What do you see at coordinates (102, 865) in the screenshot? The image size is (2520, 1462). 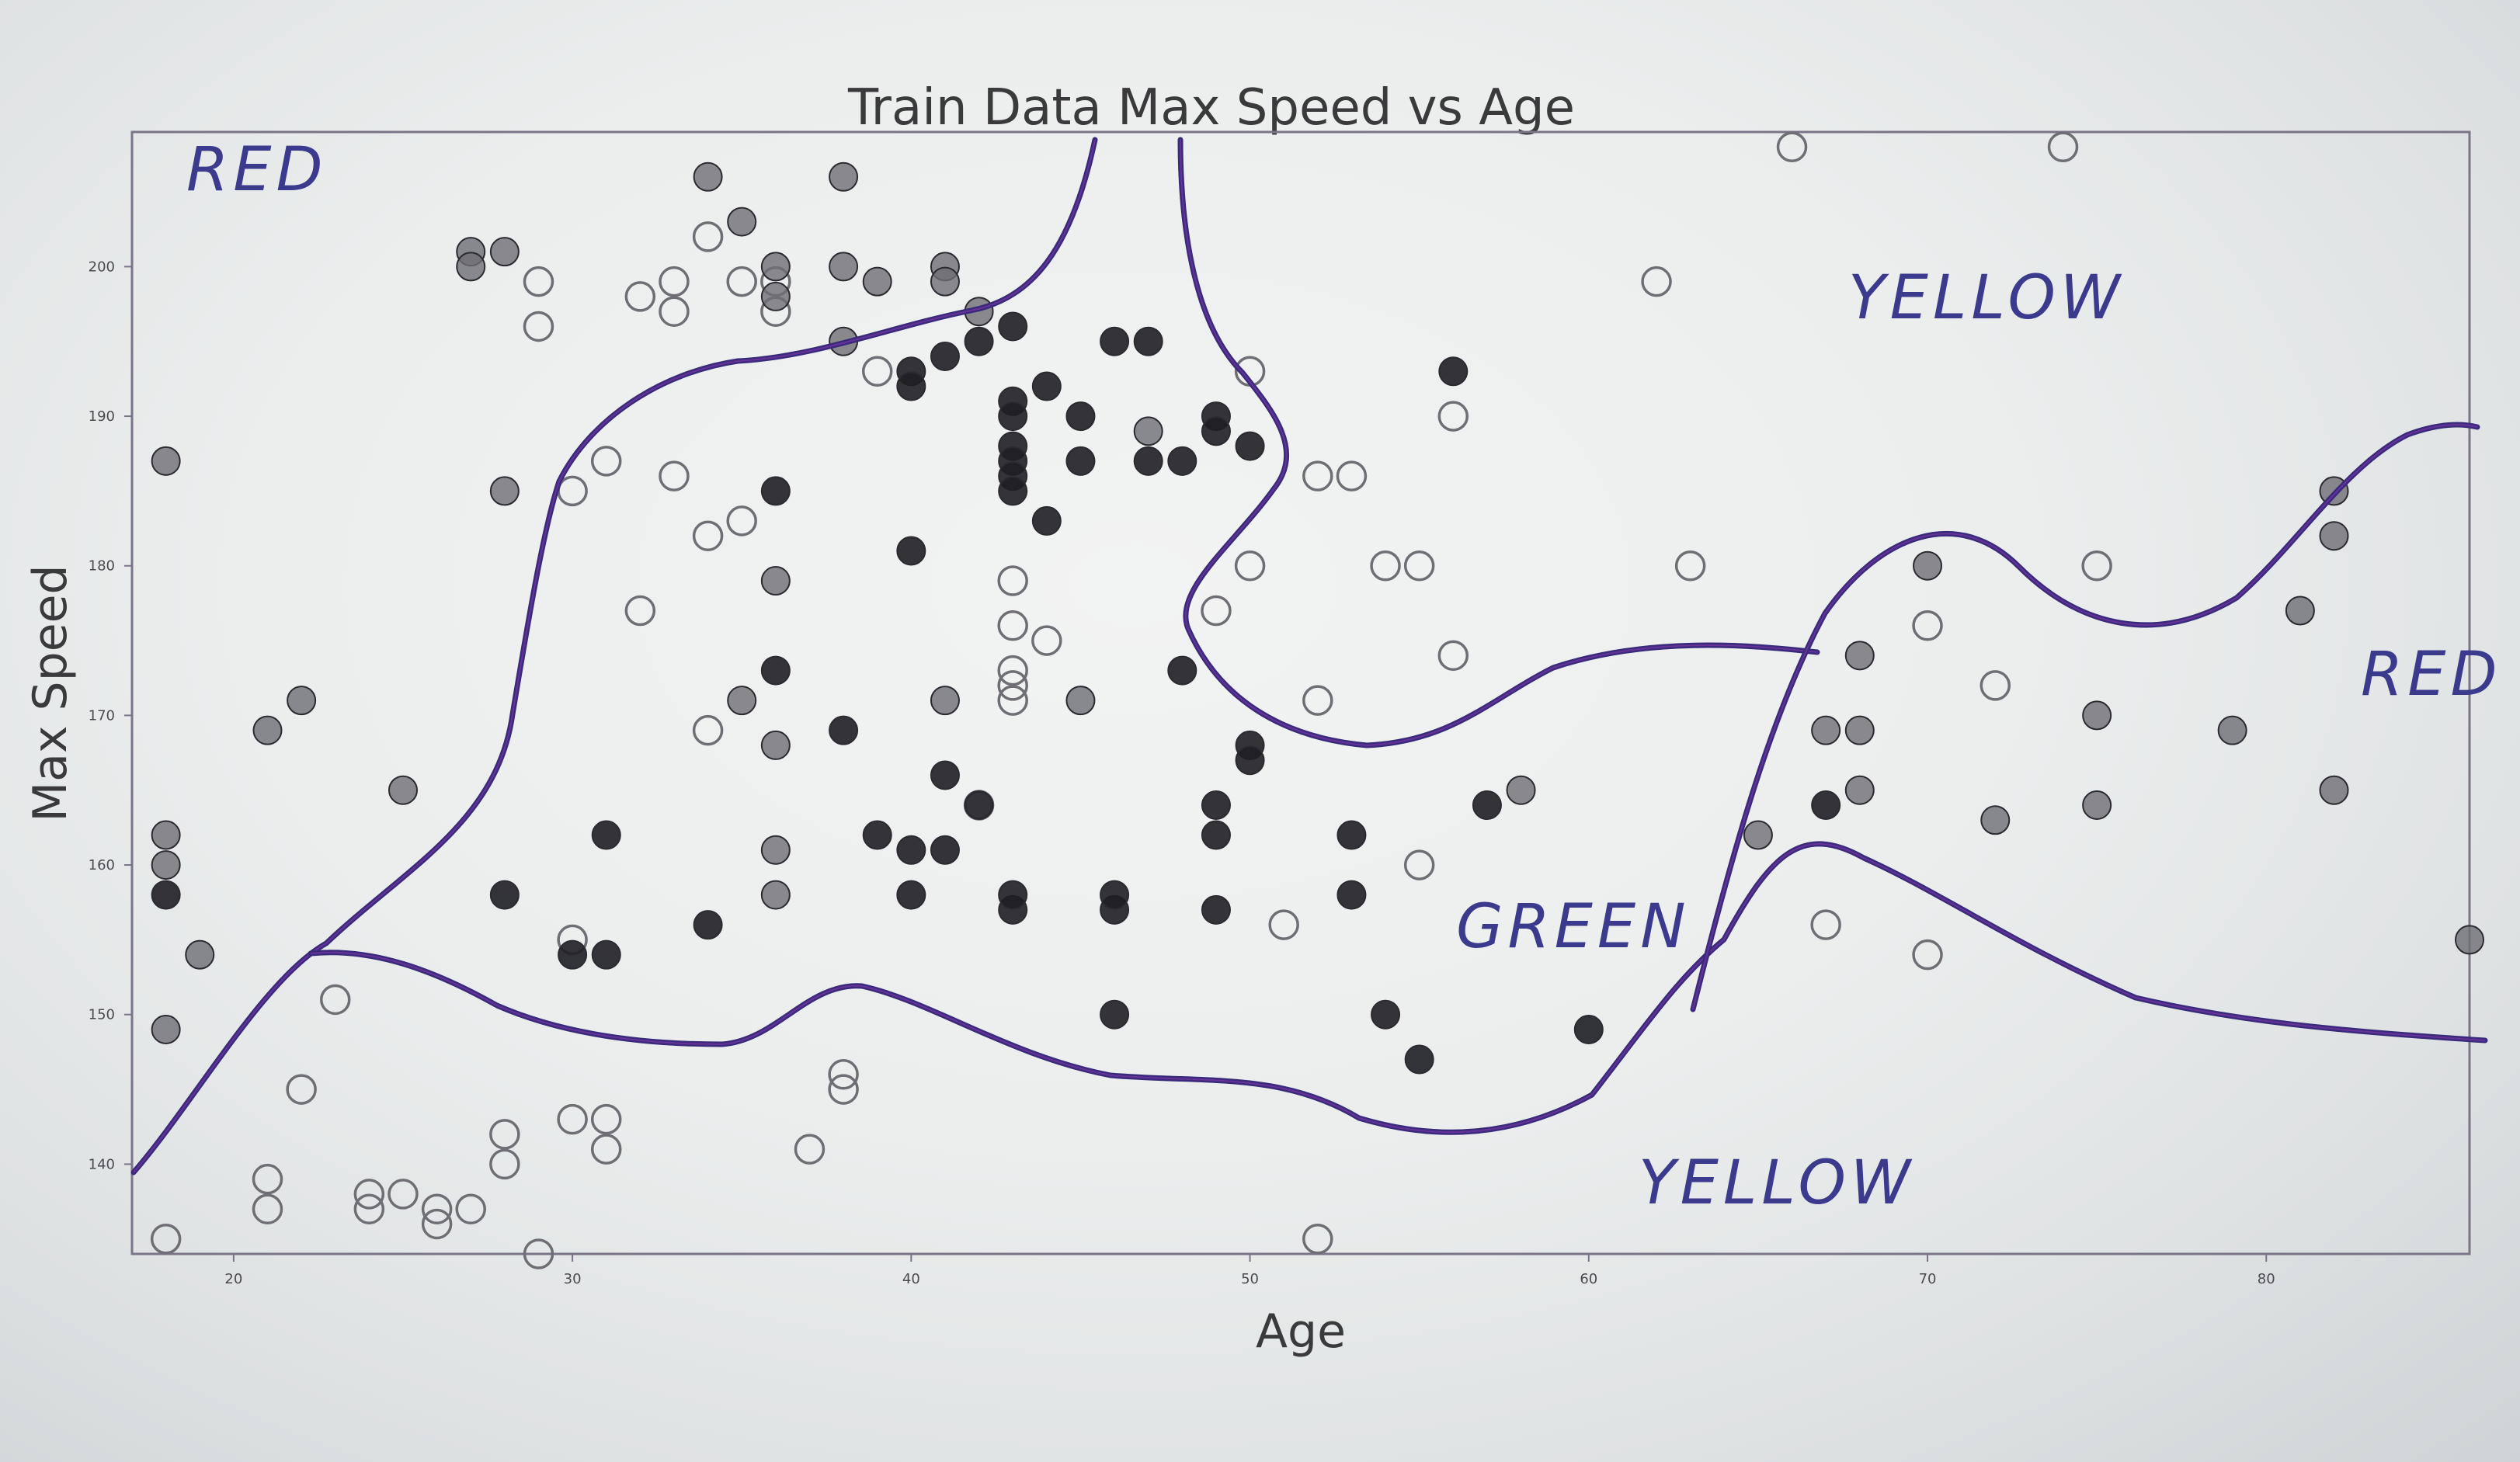 I see `y-tick-label: 160` at bounding box center [102, 865].